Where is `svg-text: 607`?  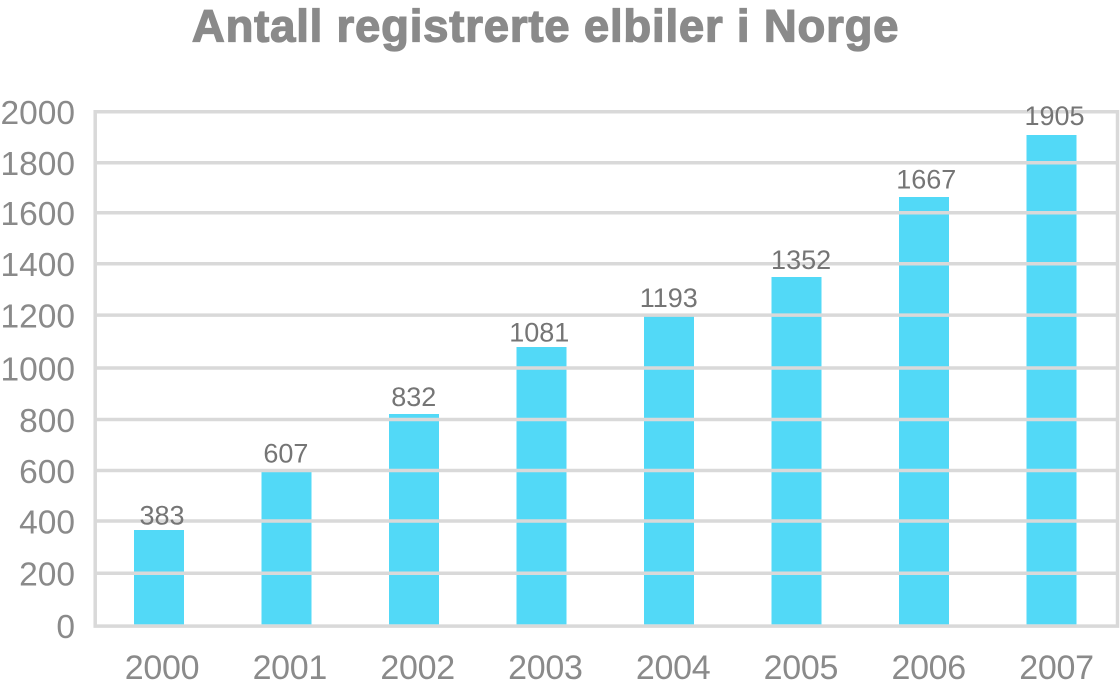 svg-text: 607 is located at coordinates (285, 453).